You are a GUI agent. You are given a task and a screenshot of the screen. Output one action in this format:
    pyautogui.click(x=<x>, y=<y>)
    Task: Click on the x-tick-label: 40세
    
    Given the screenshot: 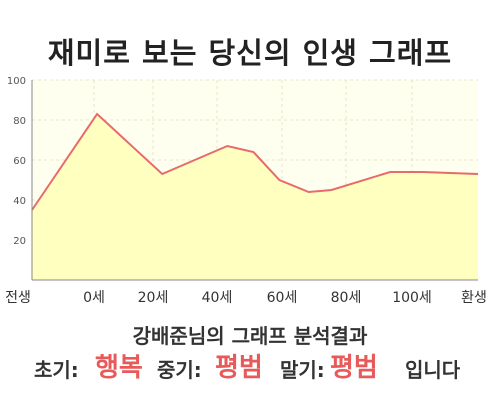 What is the action you would take?
    pyautogui.click(x=217, y=298)
    